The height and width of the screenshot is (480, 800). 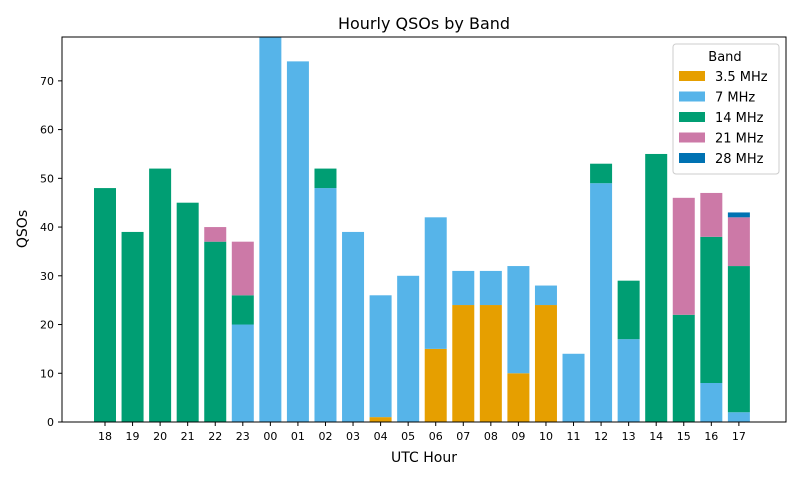 I want to click on x-tick-label: 02, so click(x=325, y=436).